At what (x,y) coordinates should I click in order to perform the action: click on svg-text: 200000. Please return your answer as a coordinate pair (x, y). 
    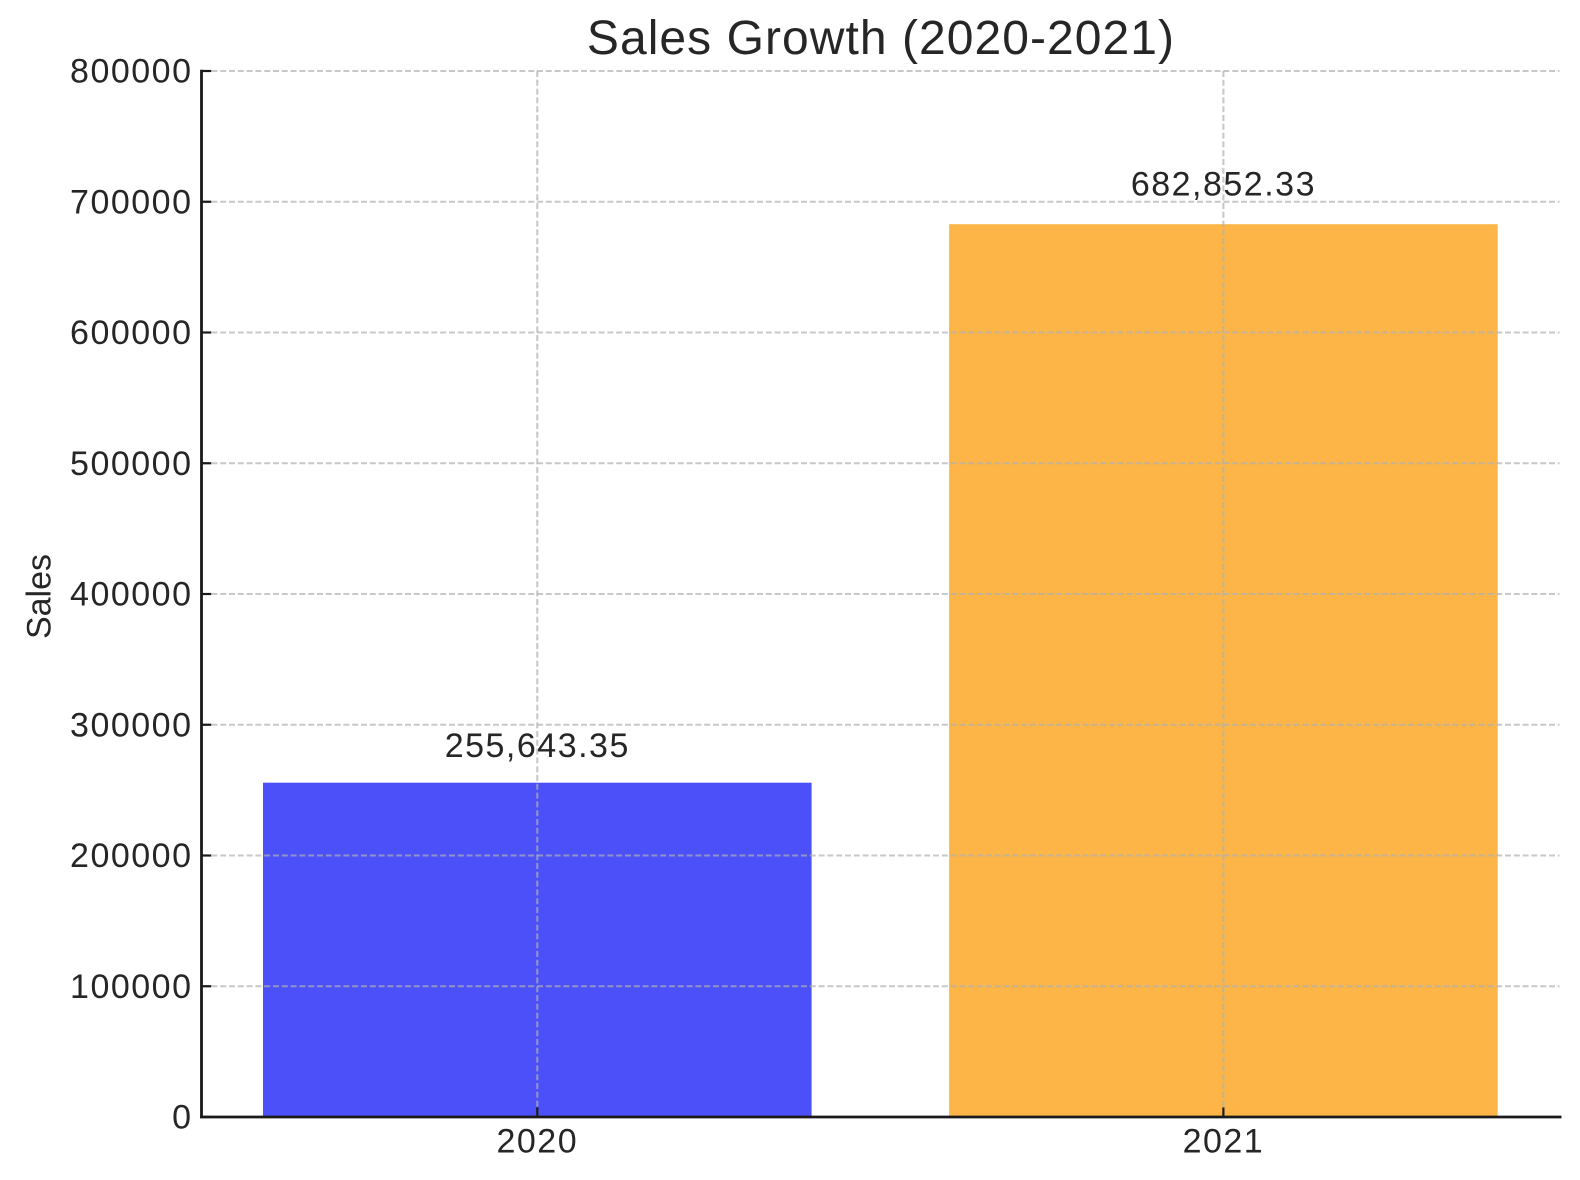
    Looking at the image, I should click on (131, 856).